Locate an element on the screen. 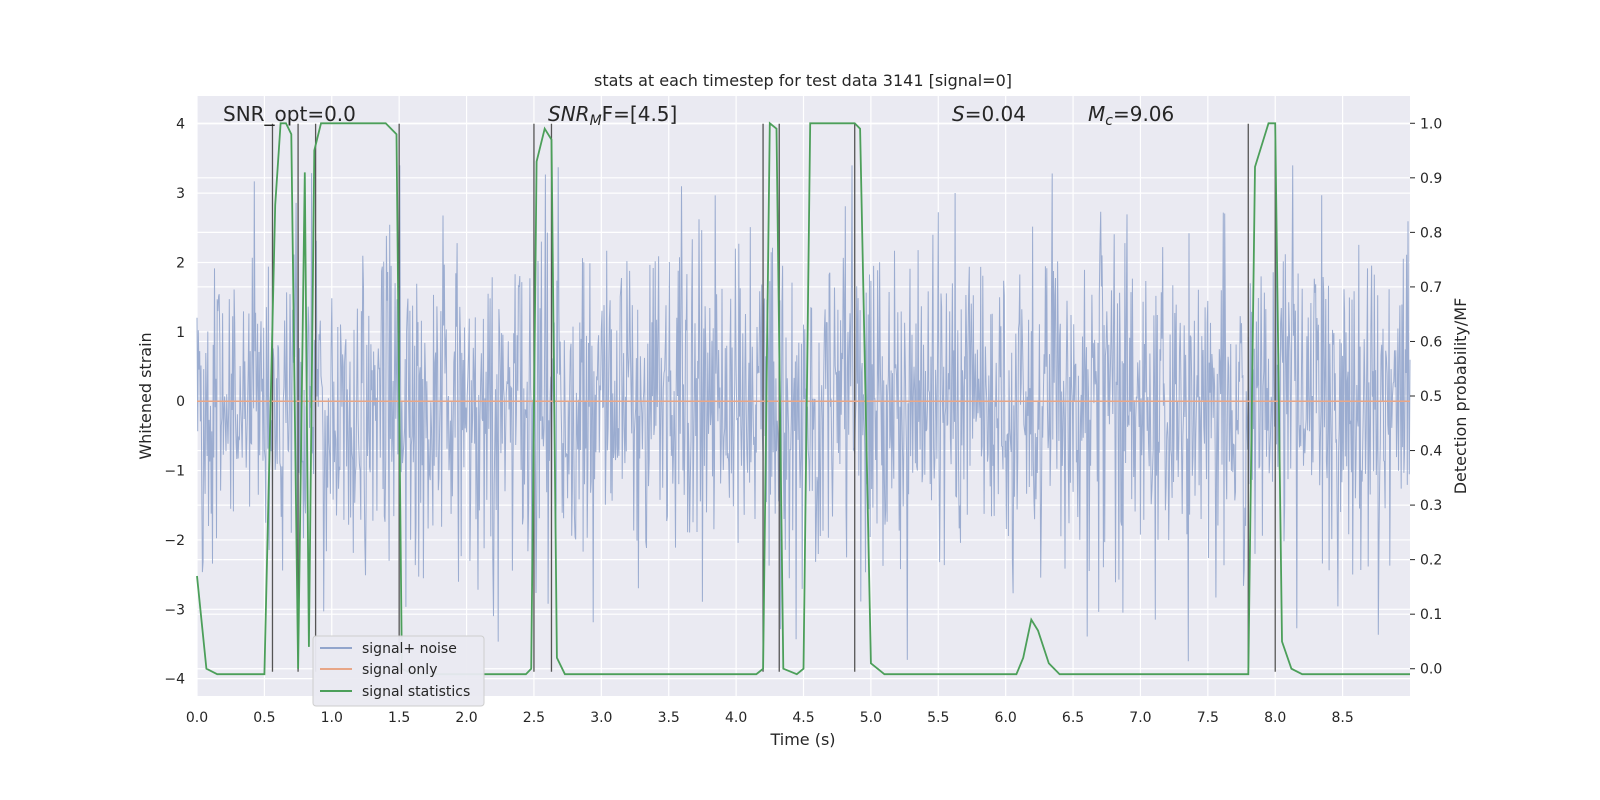 This screenshot has height=800, width=1600. x-tick-label: 3.5 is located at coordinates (669, 718).